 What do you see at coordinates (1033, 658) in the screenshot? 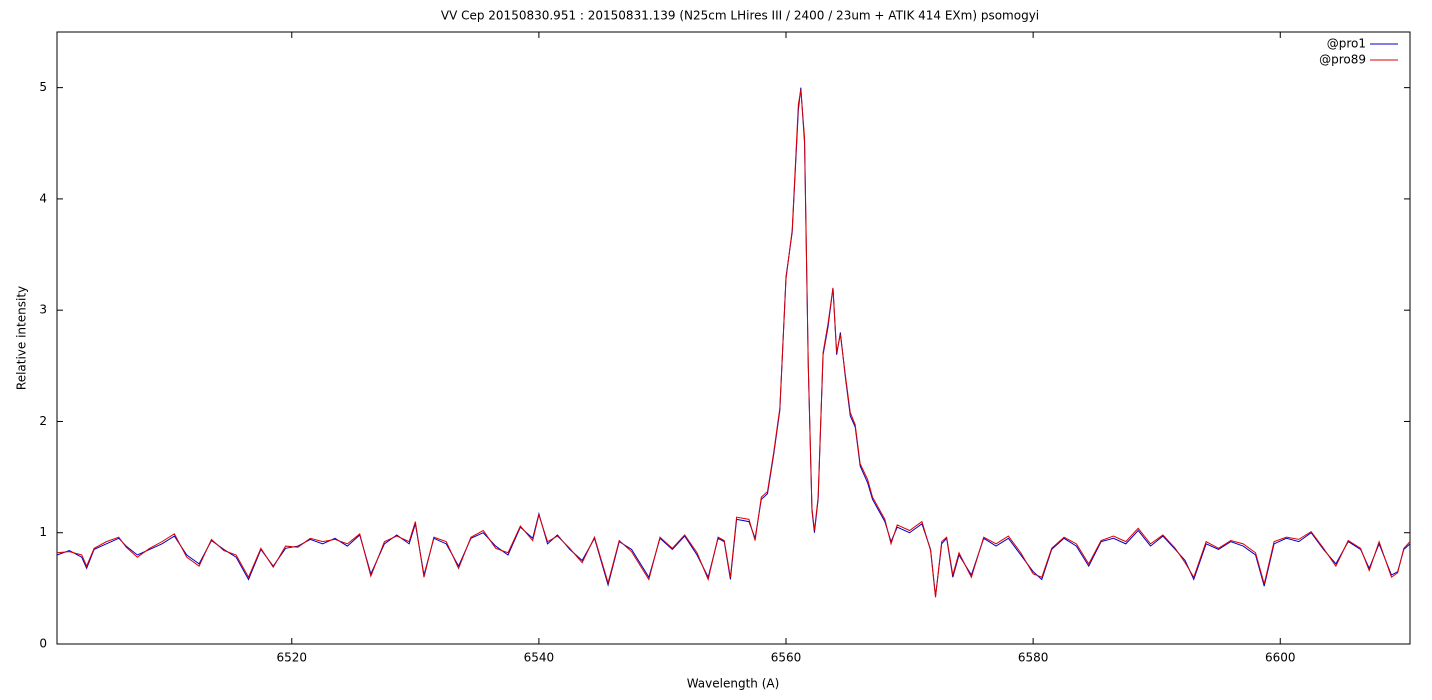
I see `x-tick-label: 6580` at bounding box center [1033, 658].